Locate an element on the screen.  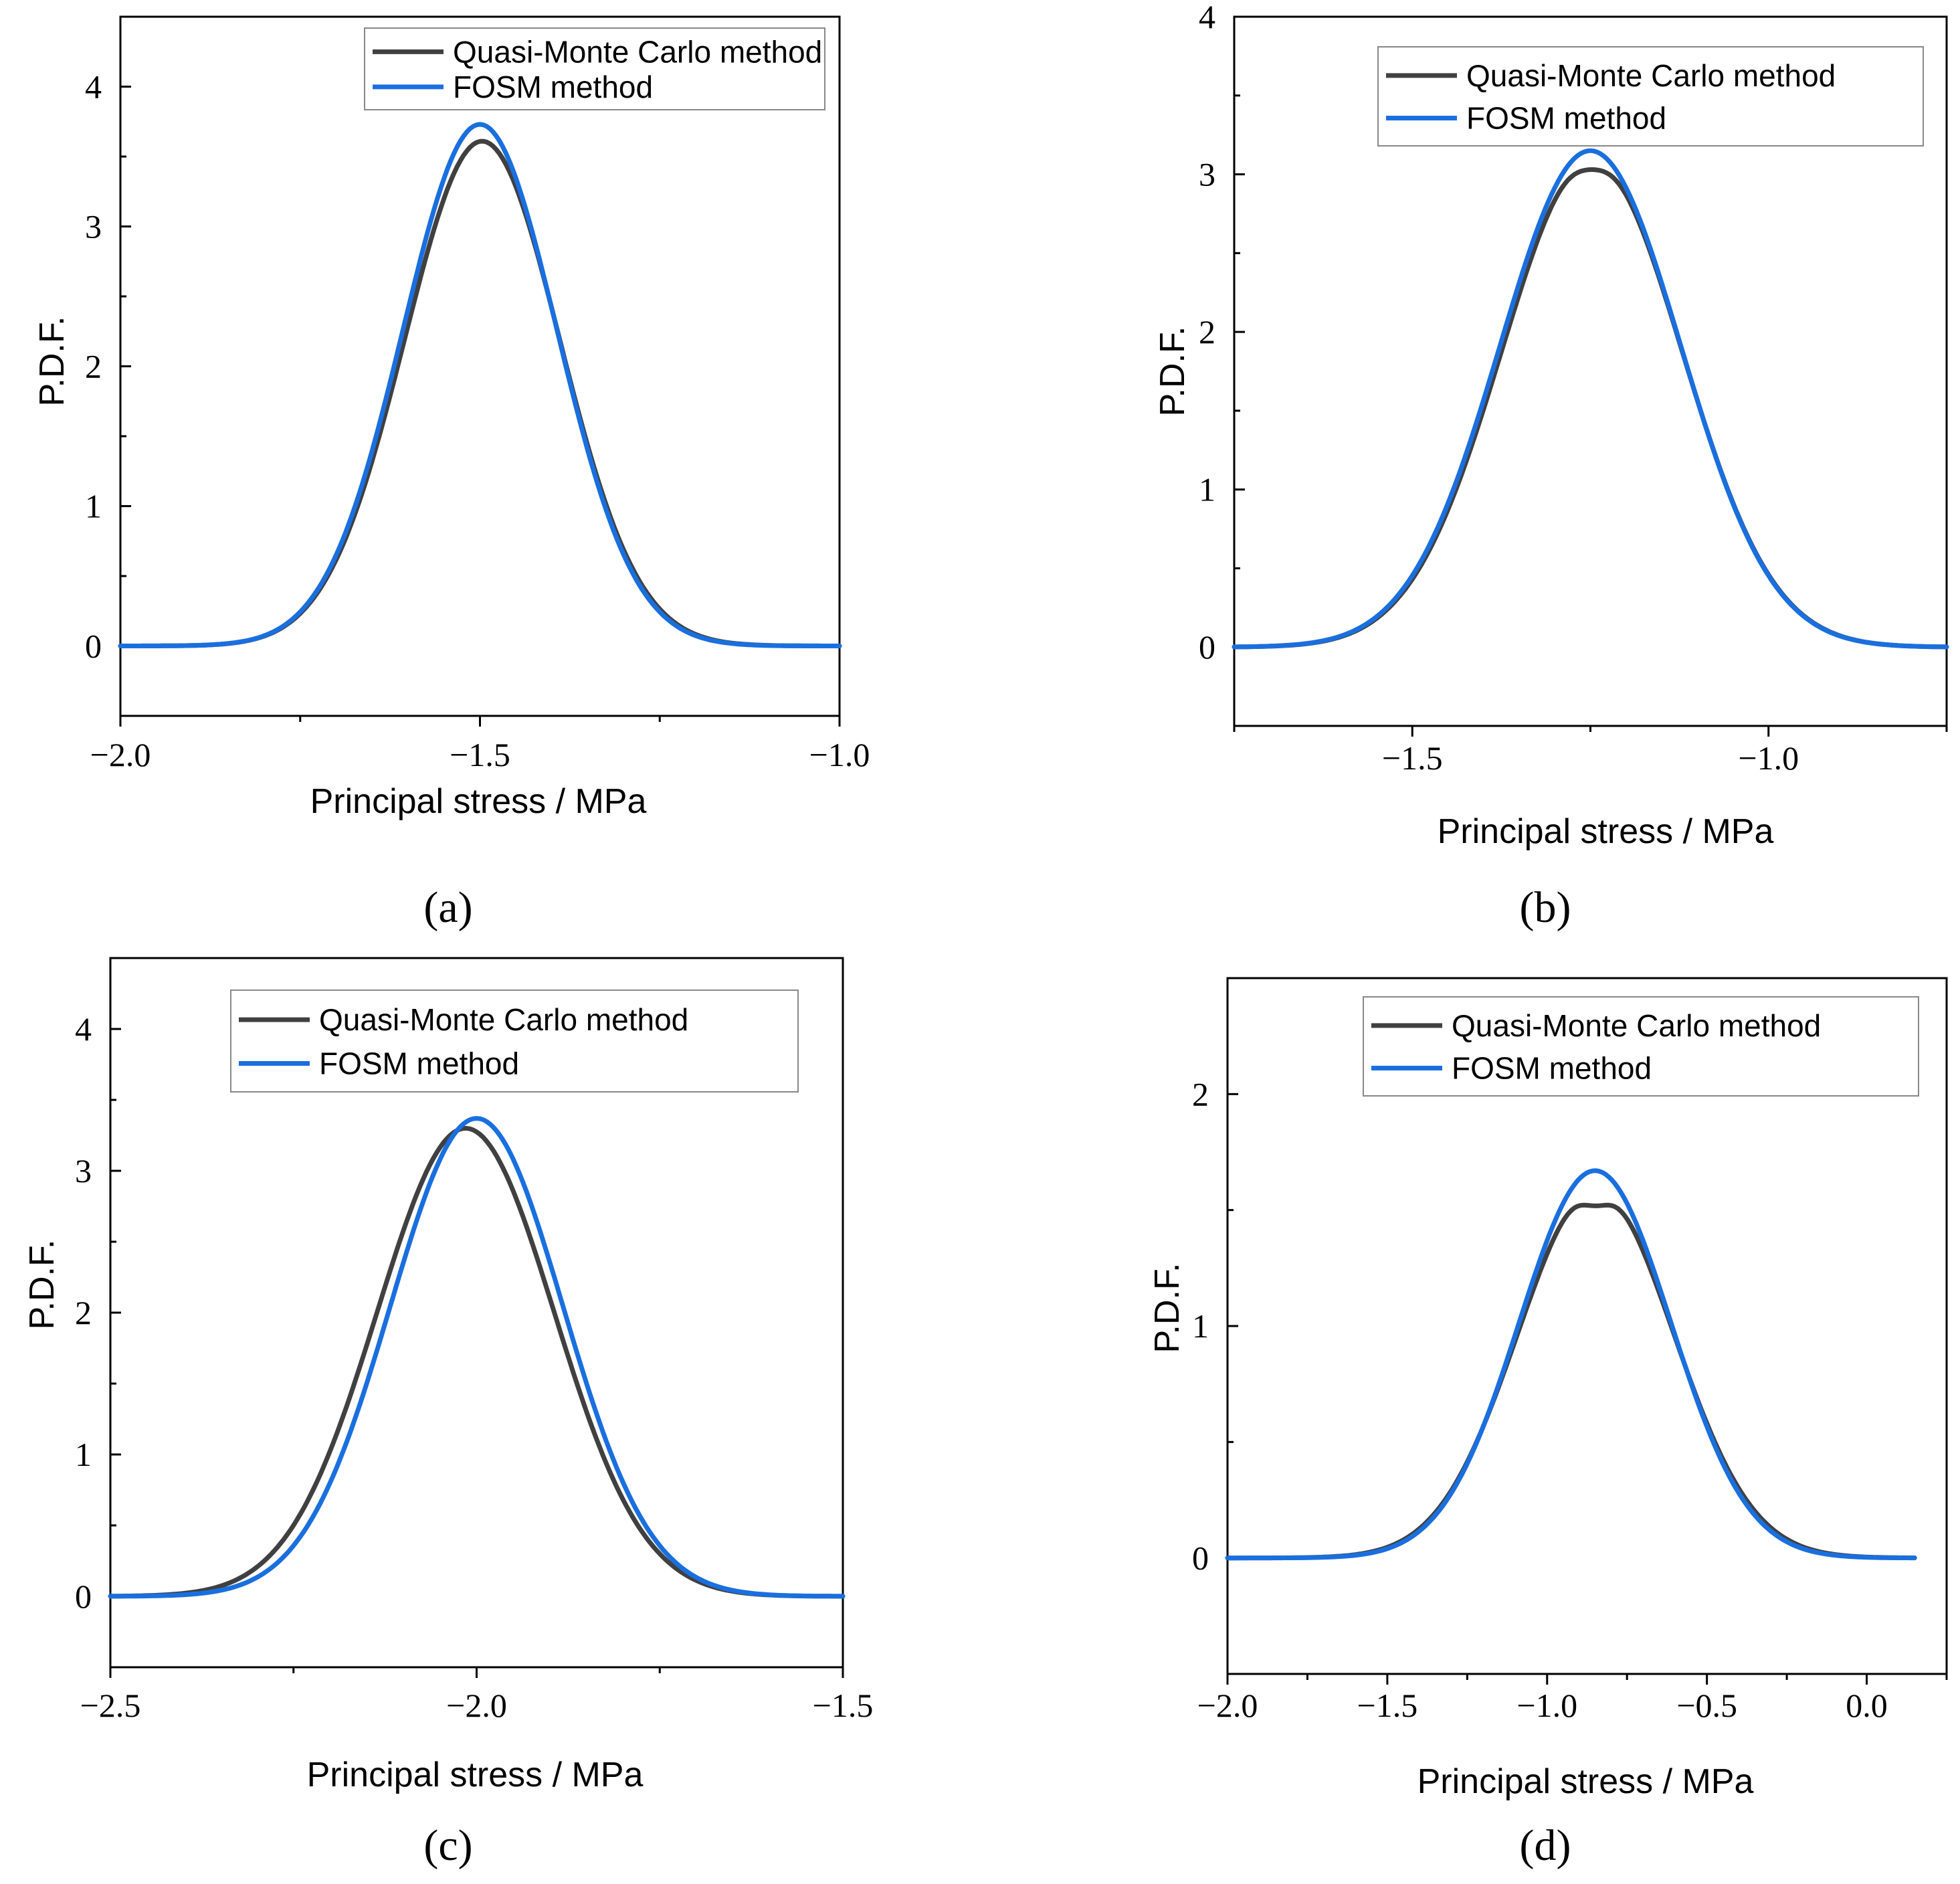
plot-frame is located at coordinates (480, 366).